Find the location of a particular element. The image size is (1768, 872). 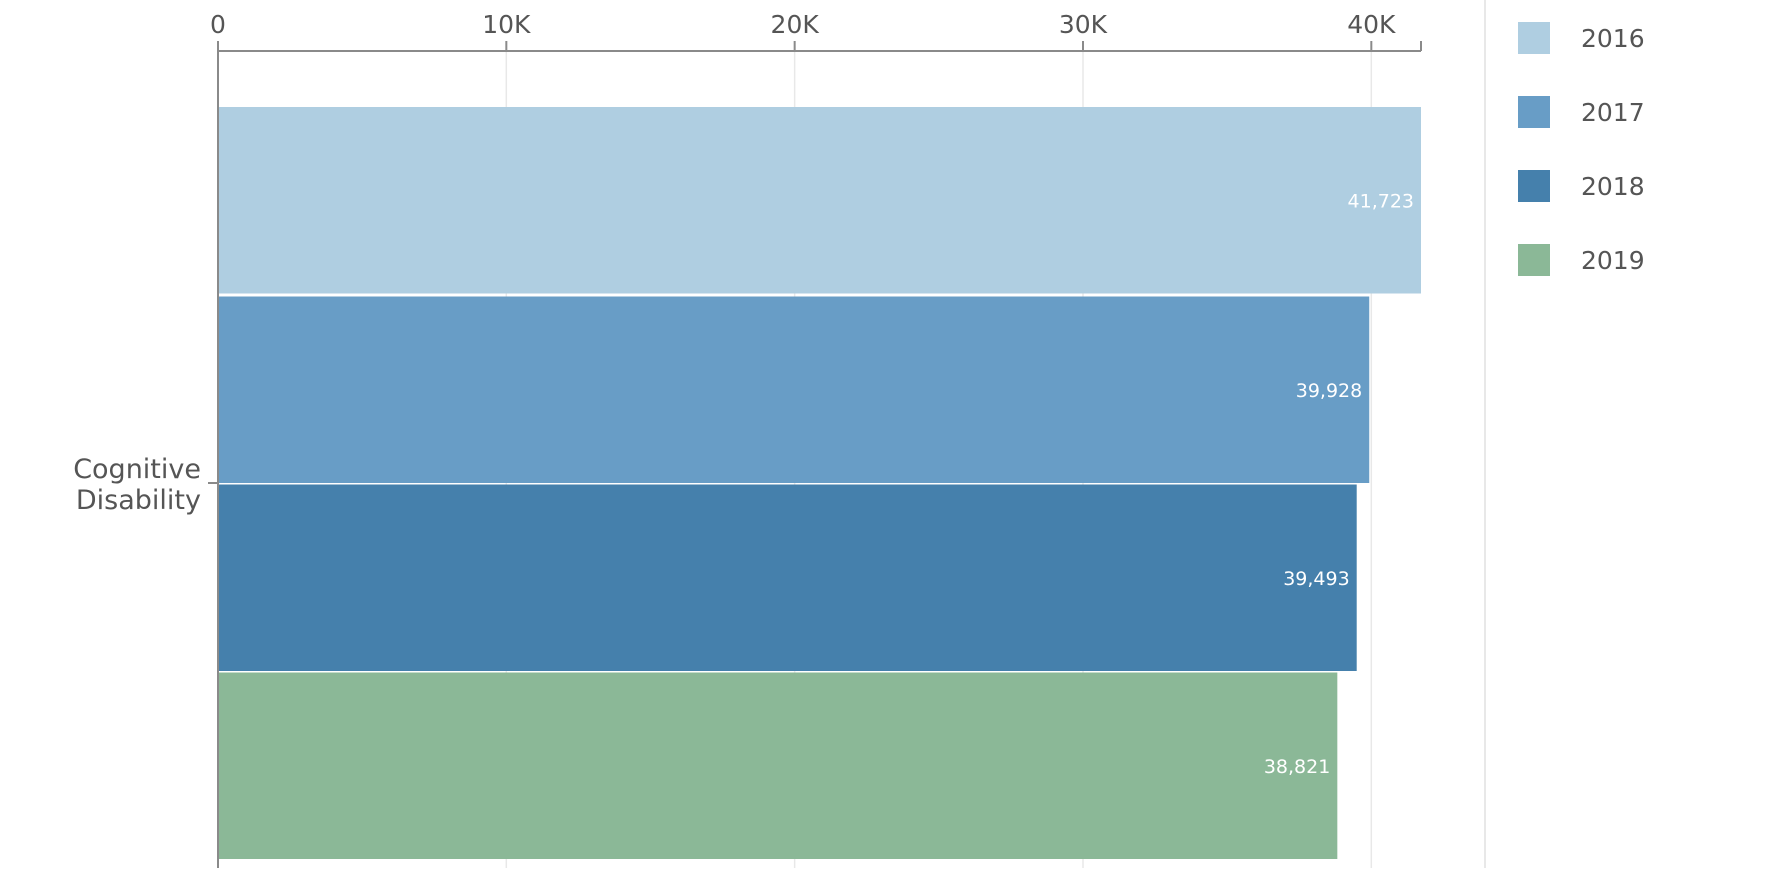

legend-swatch-2016 is located at coordinates (1534, 38).